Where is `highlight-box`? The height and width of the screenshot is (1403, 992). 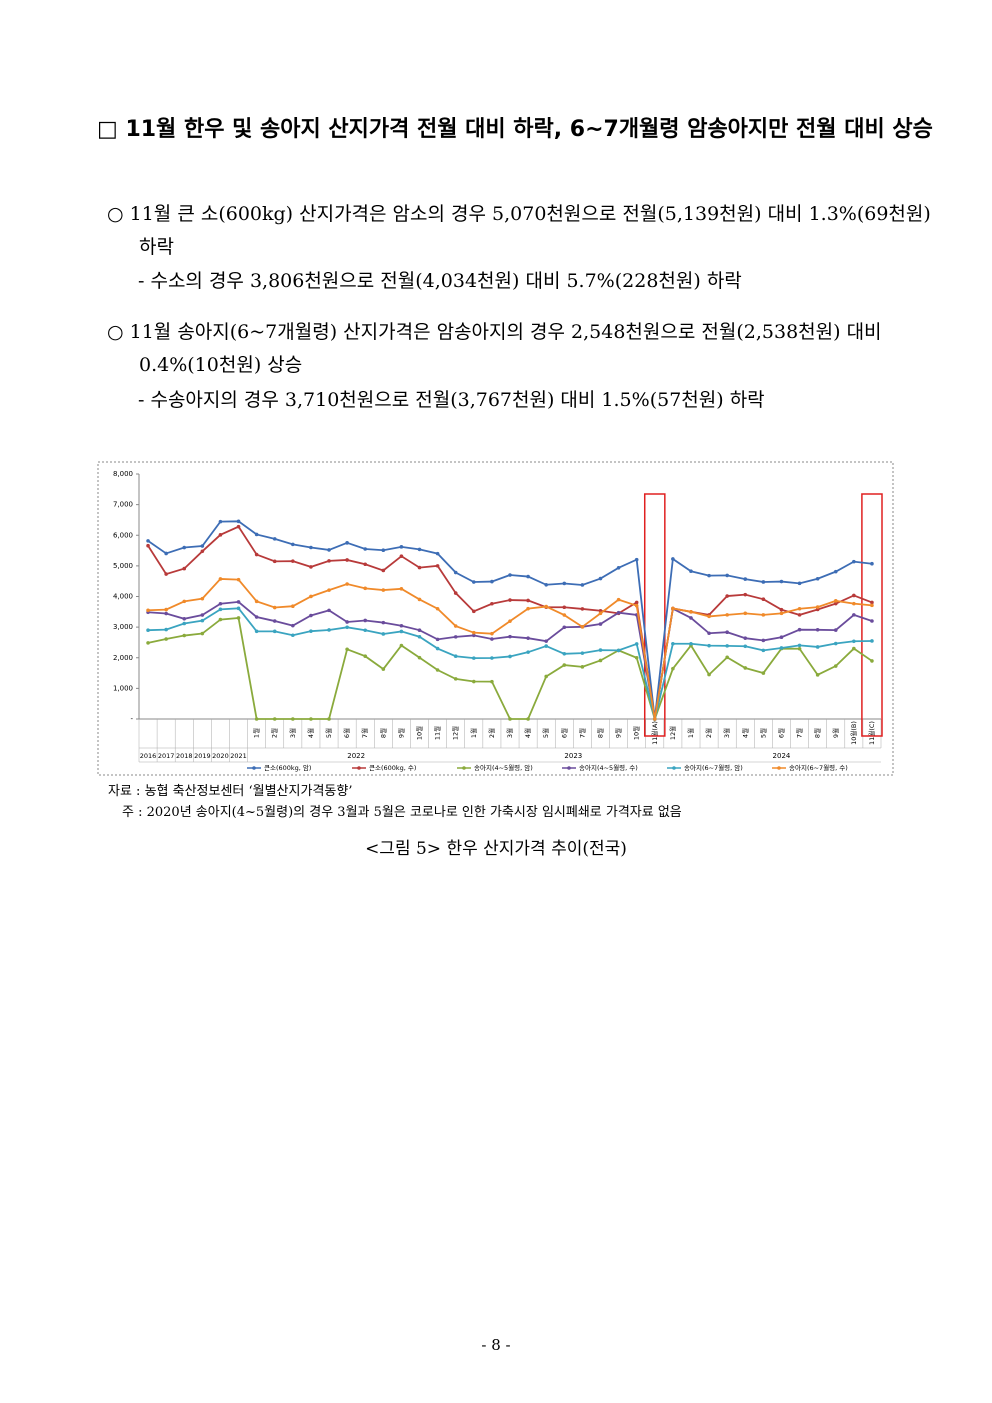 highlight-box is located at coordinates (872, 615).